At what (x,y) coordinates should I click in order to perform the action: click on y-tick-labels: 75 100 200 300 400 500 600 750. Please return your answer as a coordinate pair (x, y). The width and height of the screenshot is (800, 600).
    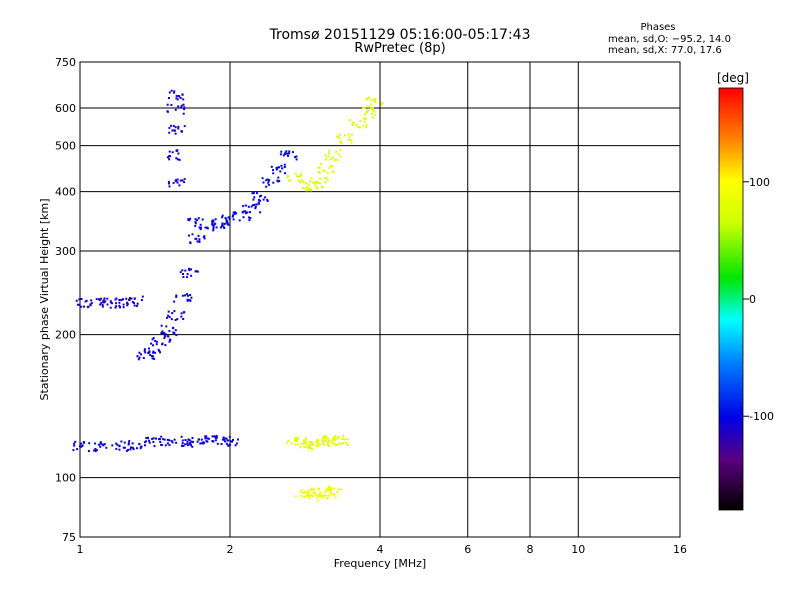
    Looking at the image, I should click on (65, 300).